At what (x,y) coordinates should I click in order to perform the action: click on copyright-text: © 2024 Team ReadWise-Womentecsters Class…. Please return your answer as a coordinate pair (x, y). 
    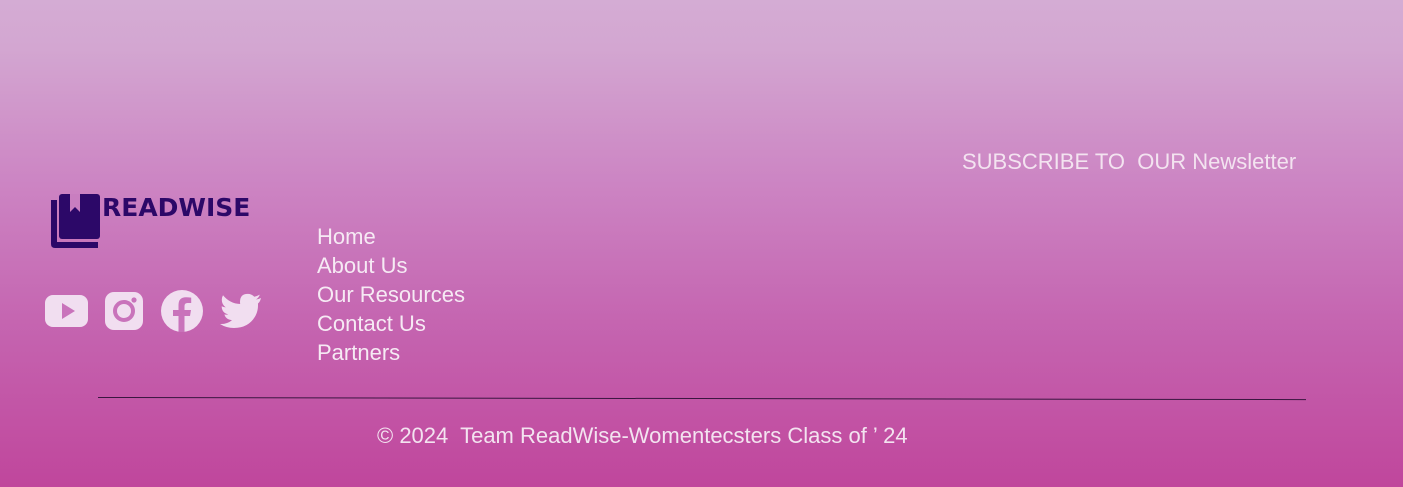
    Looking at the image, I should click on (642, 435).